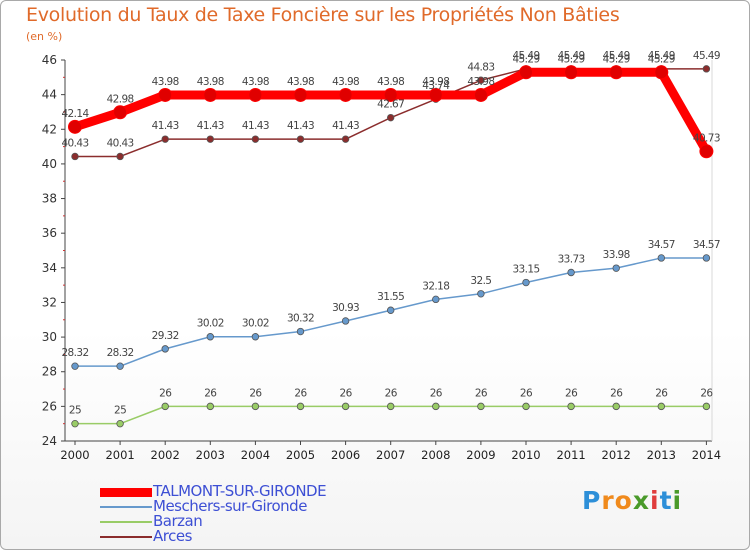 This screenshot has width=750, height=550. Describe the element at coordinates (250, 536) in the screenshot. I see `legend-item: Arces` at that location.